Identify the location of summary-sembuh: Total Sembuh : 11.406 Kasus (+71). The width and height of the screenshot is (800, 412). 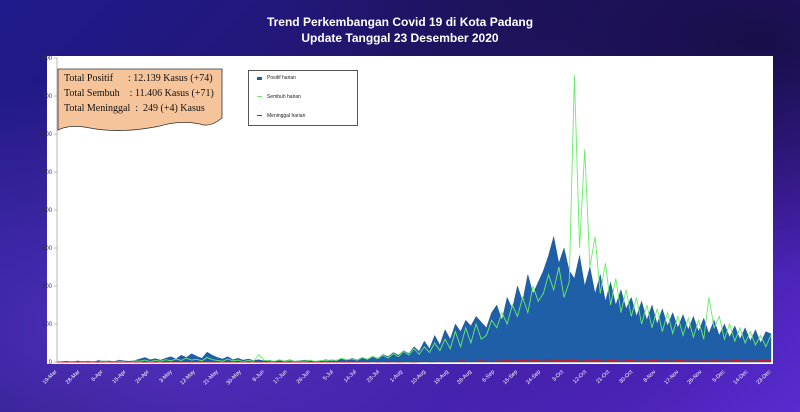
(139, 93).